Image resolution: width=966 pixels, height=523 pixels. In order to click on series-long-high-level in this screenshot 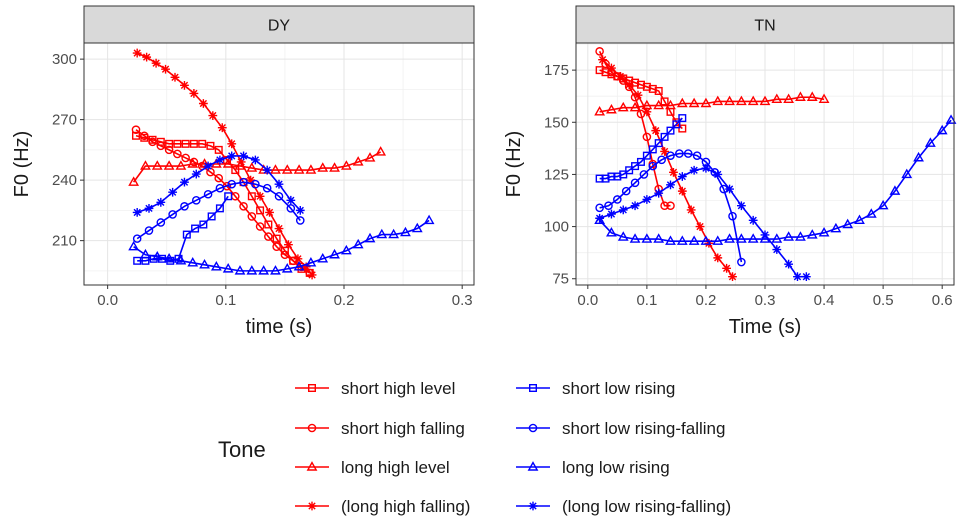, I will do `click(712, 103)`.